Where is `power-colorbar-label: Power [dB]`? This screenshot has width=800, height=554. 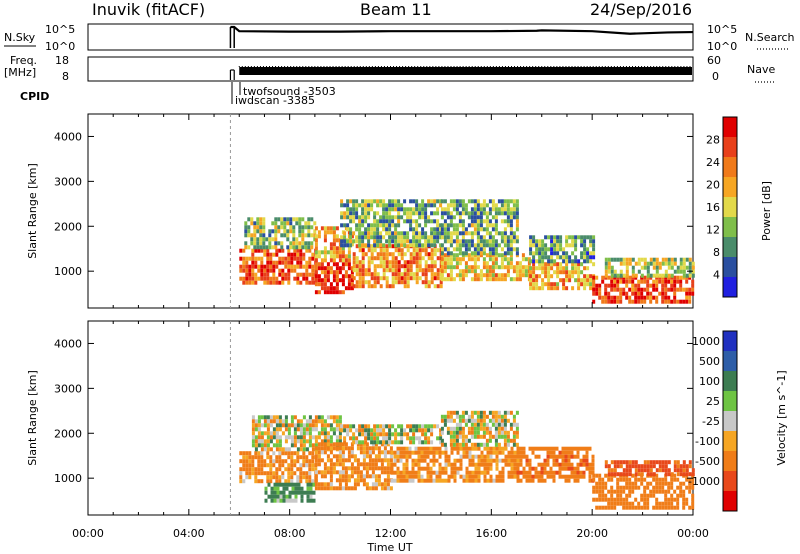
power-colorbar-label: Power [dB] is located at coordinates (766, 211).